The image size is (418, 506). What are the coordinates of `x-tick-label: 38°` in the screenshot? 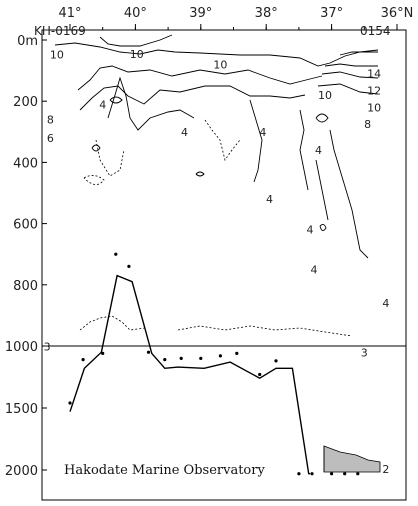 It's located at (266, 13).